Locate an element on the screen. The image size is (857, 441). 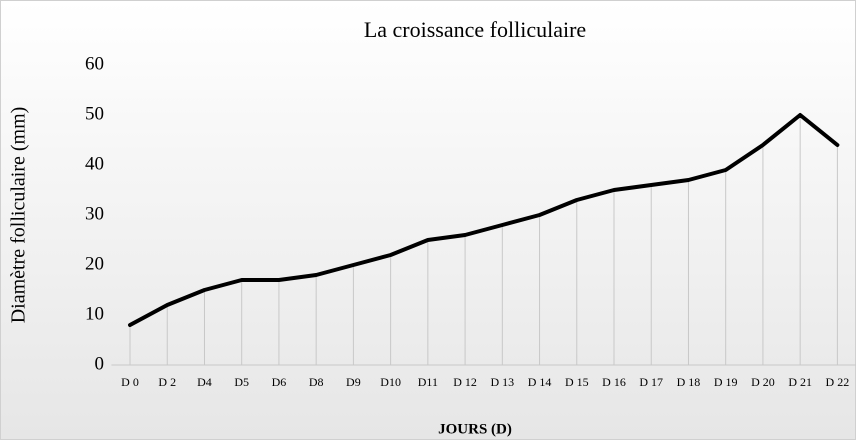
x-axis-label: JOURS (D) is located at coordinates (475, 429).